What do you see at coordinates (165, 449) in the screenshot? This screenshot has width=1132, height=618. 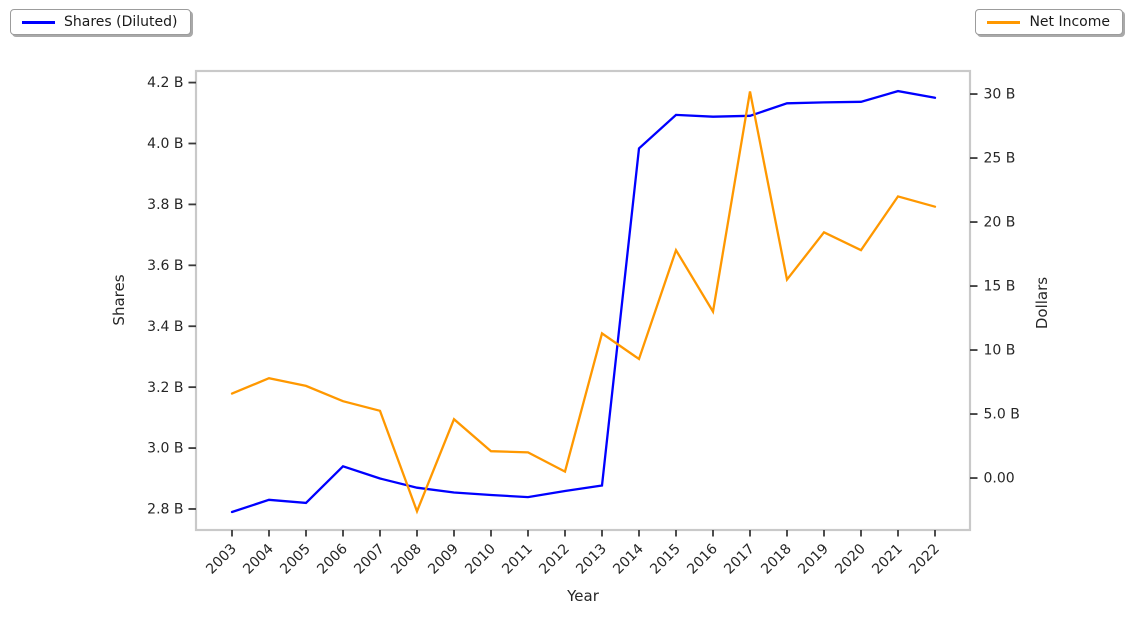 I see `left-axis-tick-label: 3.0 B` at bounding box center [165, 449].